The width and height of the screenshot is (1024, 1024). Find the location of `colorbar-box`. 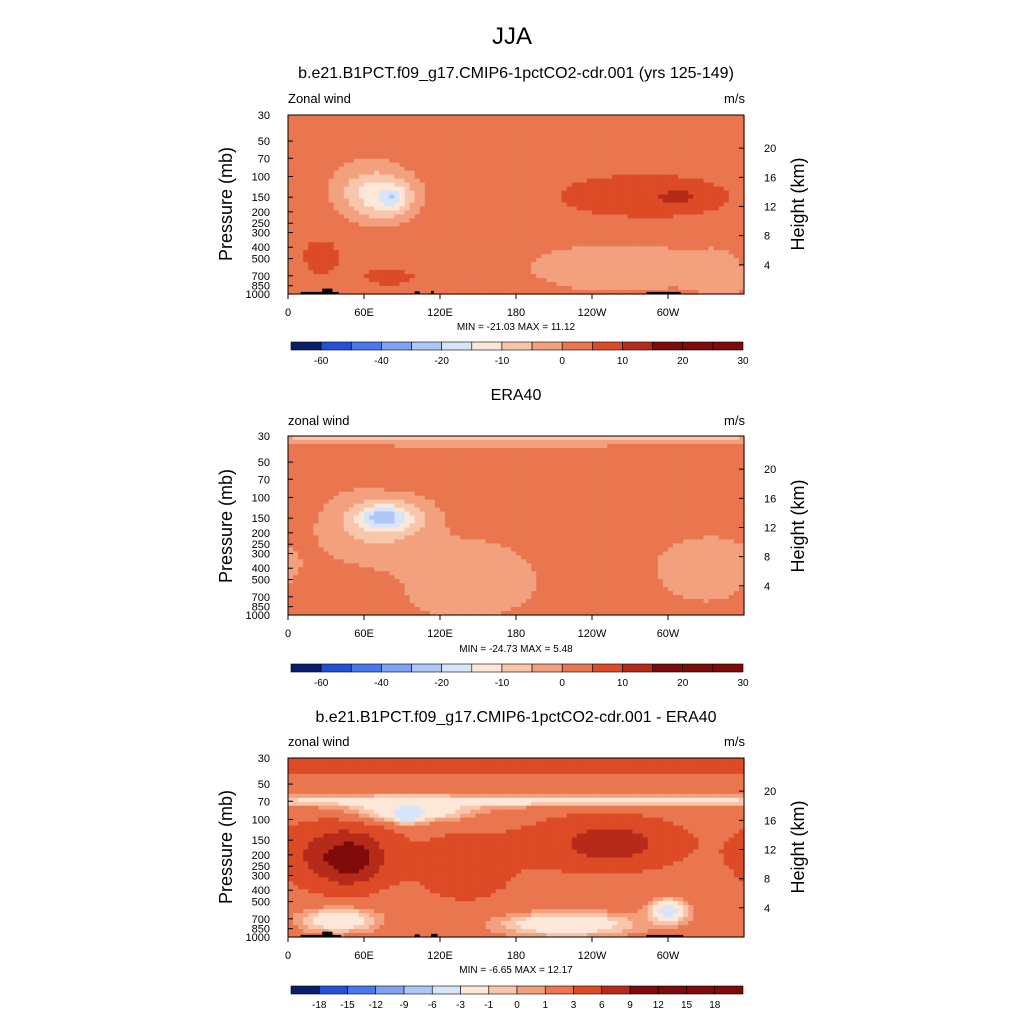

colorbar-box is located at coordinates (306, 346).